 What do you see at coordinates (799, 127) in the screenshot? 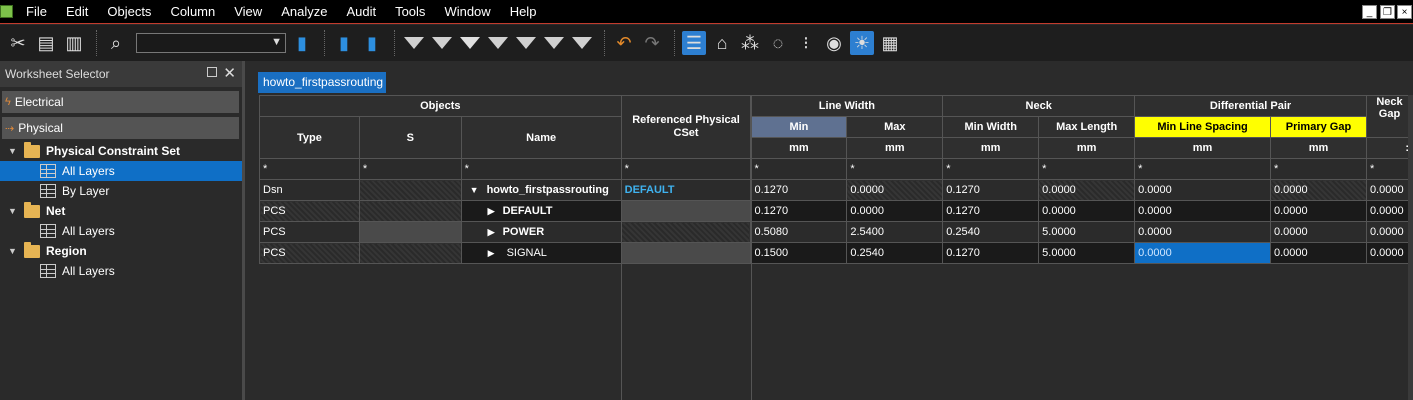
I see `col-lw-min: Min` at bounding box center [799, 127].